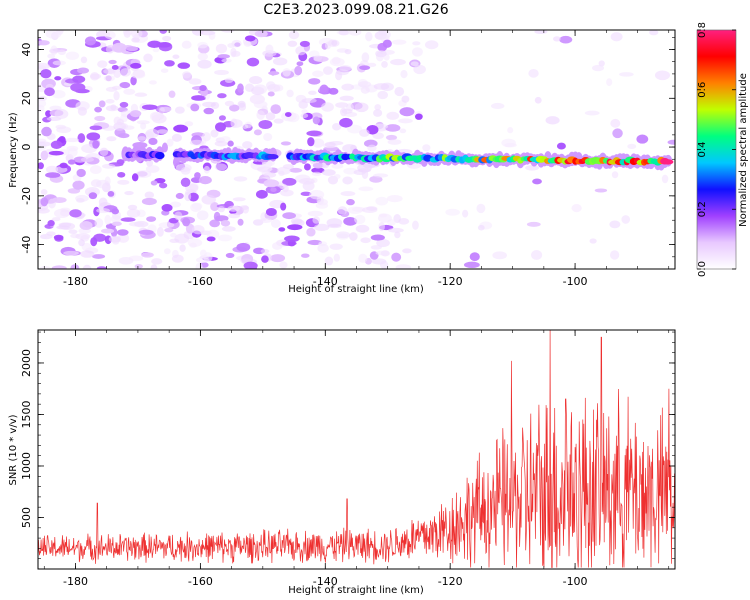  Describe the element at coordinates (702, 209) in the screenshot. I see `colorbar-tick-label: 0.2` at that location.